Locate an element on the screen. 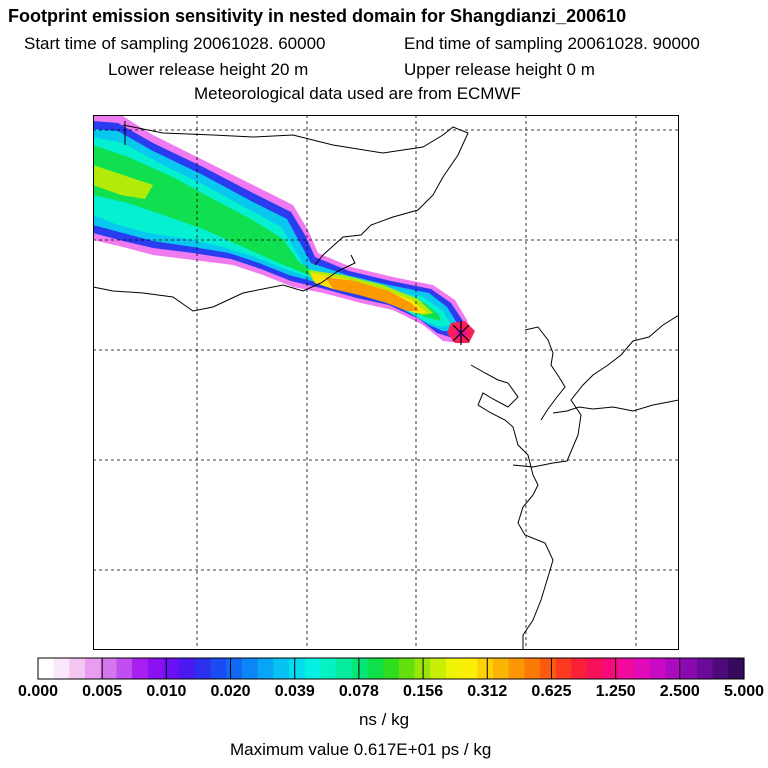 The height and width of the screenshot is (768, 768). coastline-east is located at coordinates (512, 507).